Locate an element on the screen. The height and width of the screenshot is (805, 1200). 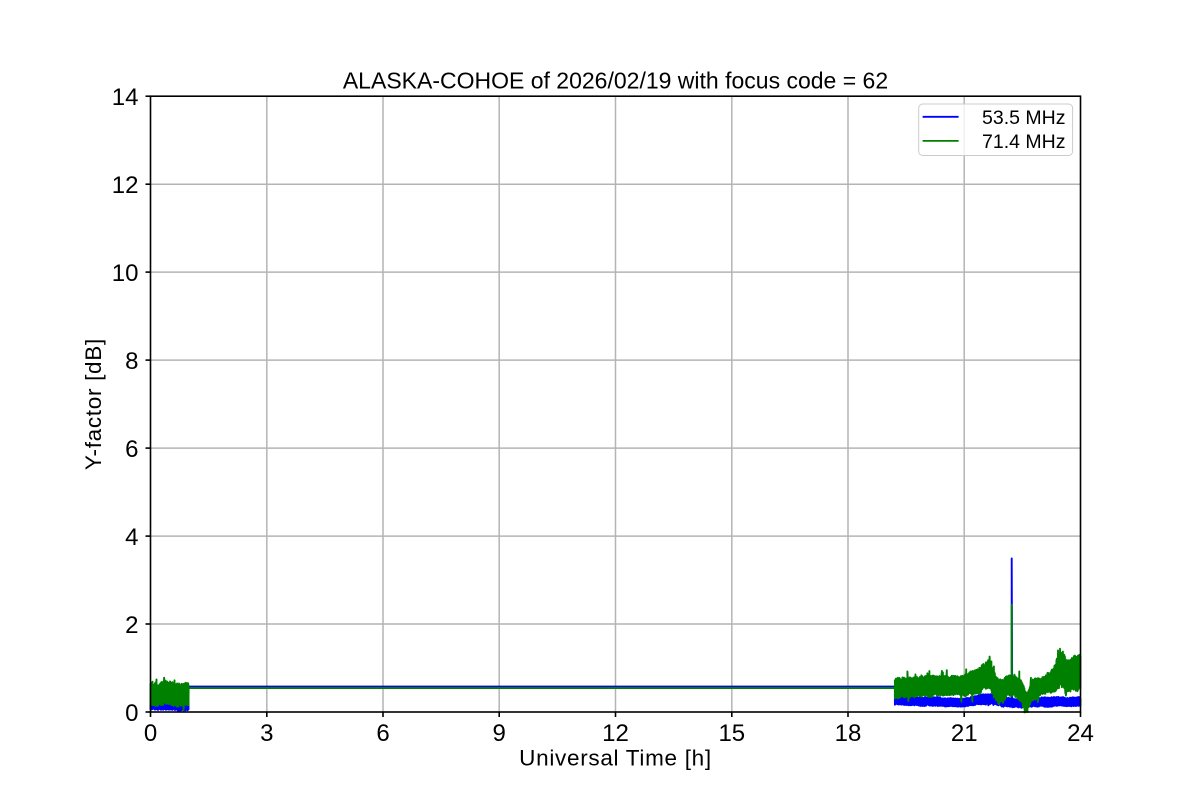
svg-text: 15 is located at coordinates (731, 733).